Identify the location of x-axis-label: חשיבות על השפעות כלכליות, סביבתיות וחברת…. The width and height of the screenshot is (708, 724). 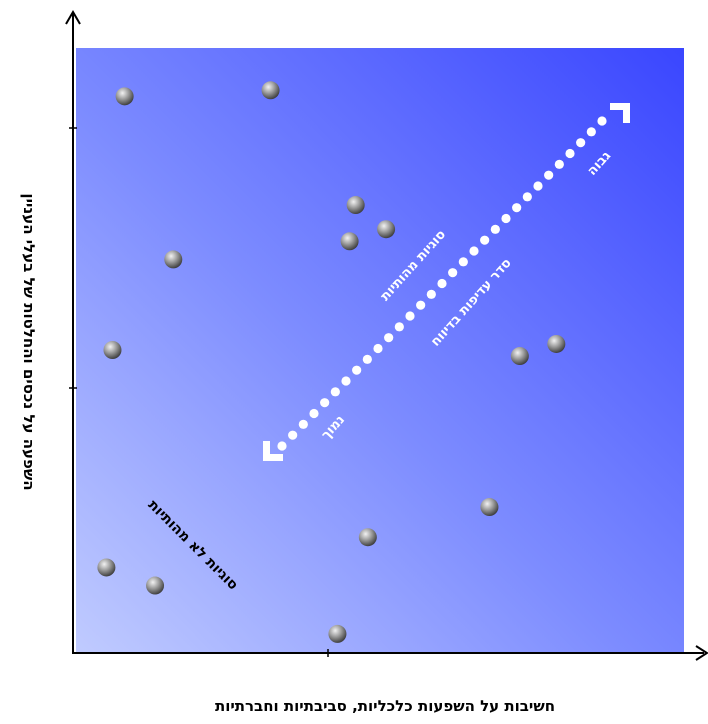
(385, 706).